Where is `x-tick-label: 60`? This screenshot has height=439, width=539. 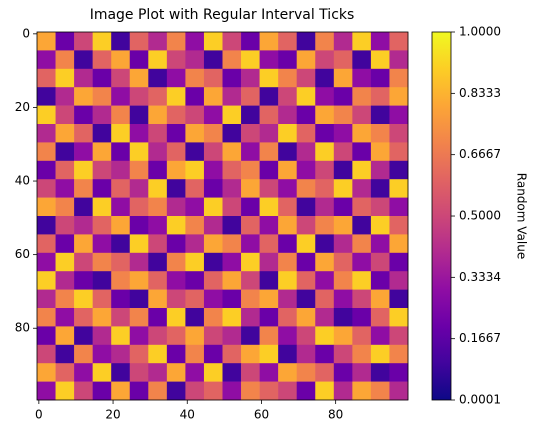 x-tick-label: 60 is located at coordinates (261, 415).